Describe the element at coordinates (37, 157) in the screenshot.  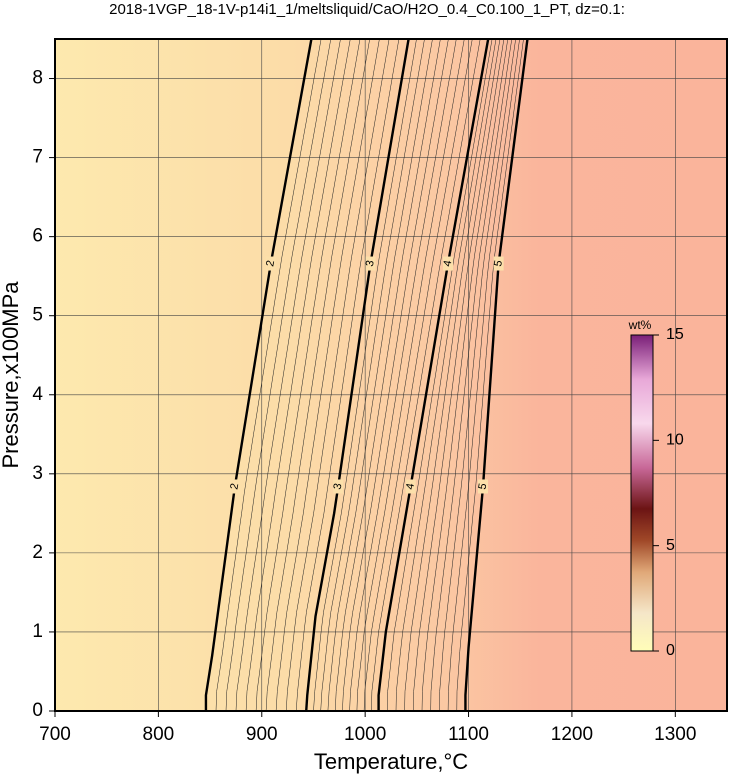
I see `y-tick-label: 7` at that location.